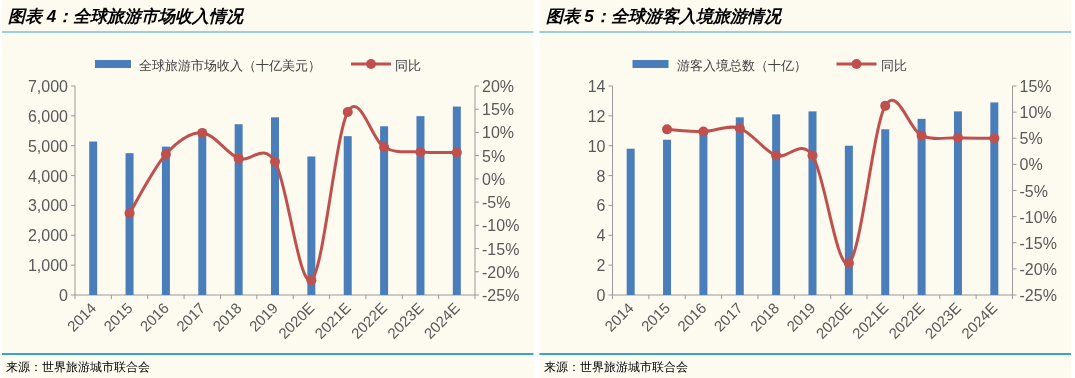 The height and width of the screenshot is (378, 1075). Describe the element at coordinates (498, 86) in the screenshot. I see `y2-tick-label: 20%` at that location.